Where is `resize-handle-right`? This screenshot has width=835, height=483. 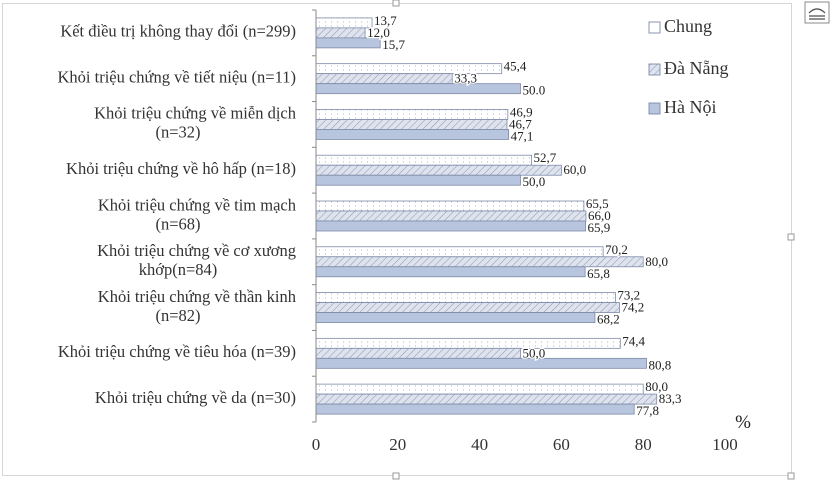
resize-handle-right is located at coordinates (791, 237).